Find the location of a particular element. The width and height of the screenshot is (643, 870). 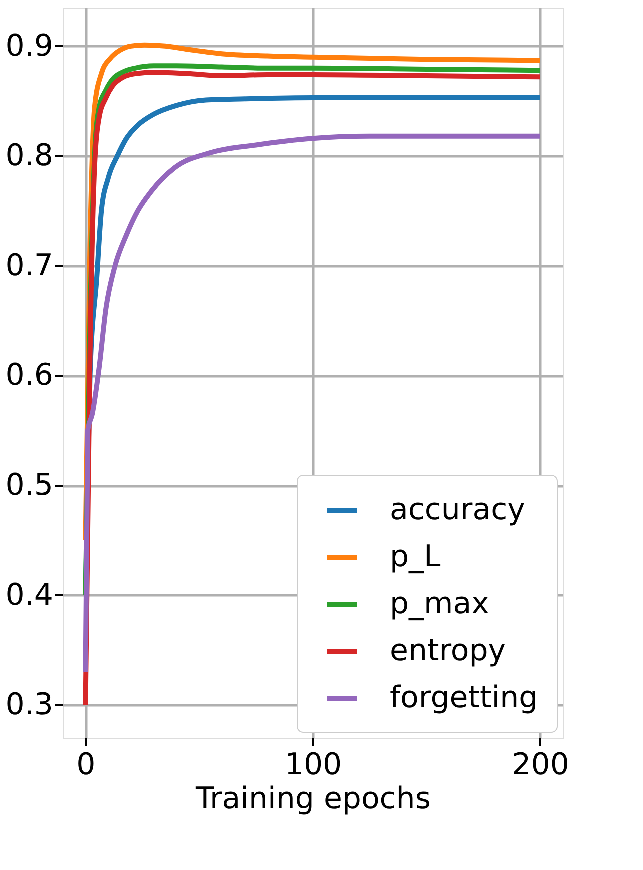

x-axis-title: Training epochs is located at coordinates (313, 799).